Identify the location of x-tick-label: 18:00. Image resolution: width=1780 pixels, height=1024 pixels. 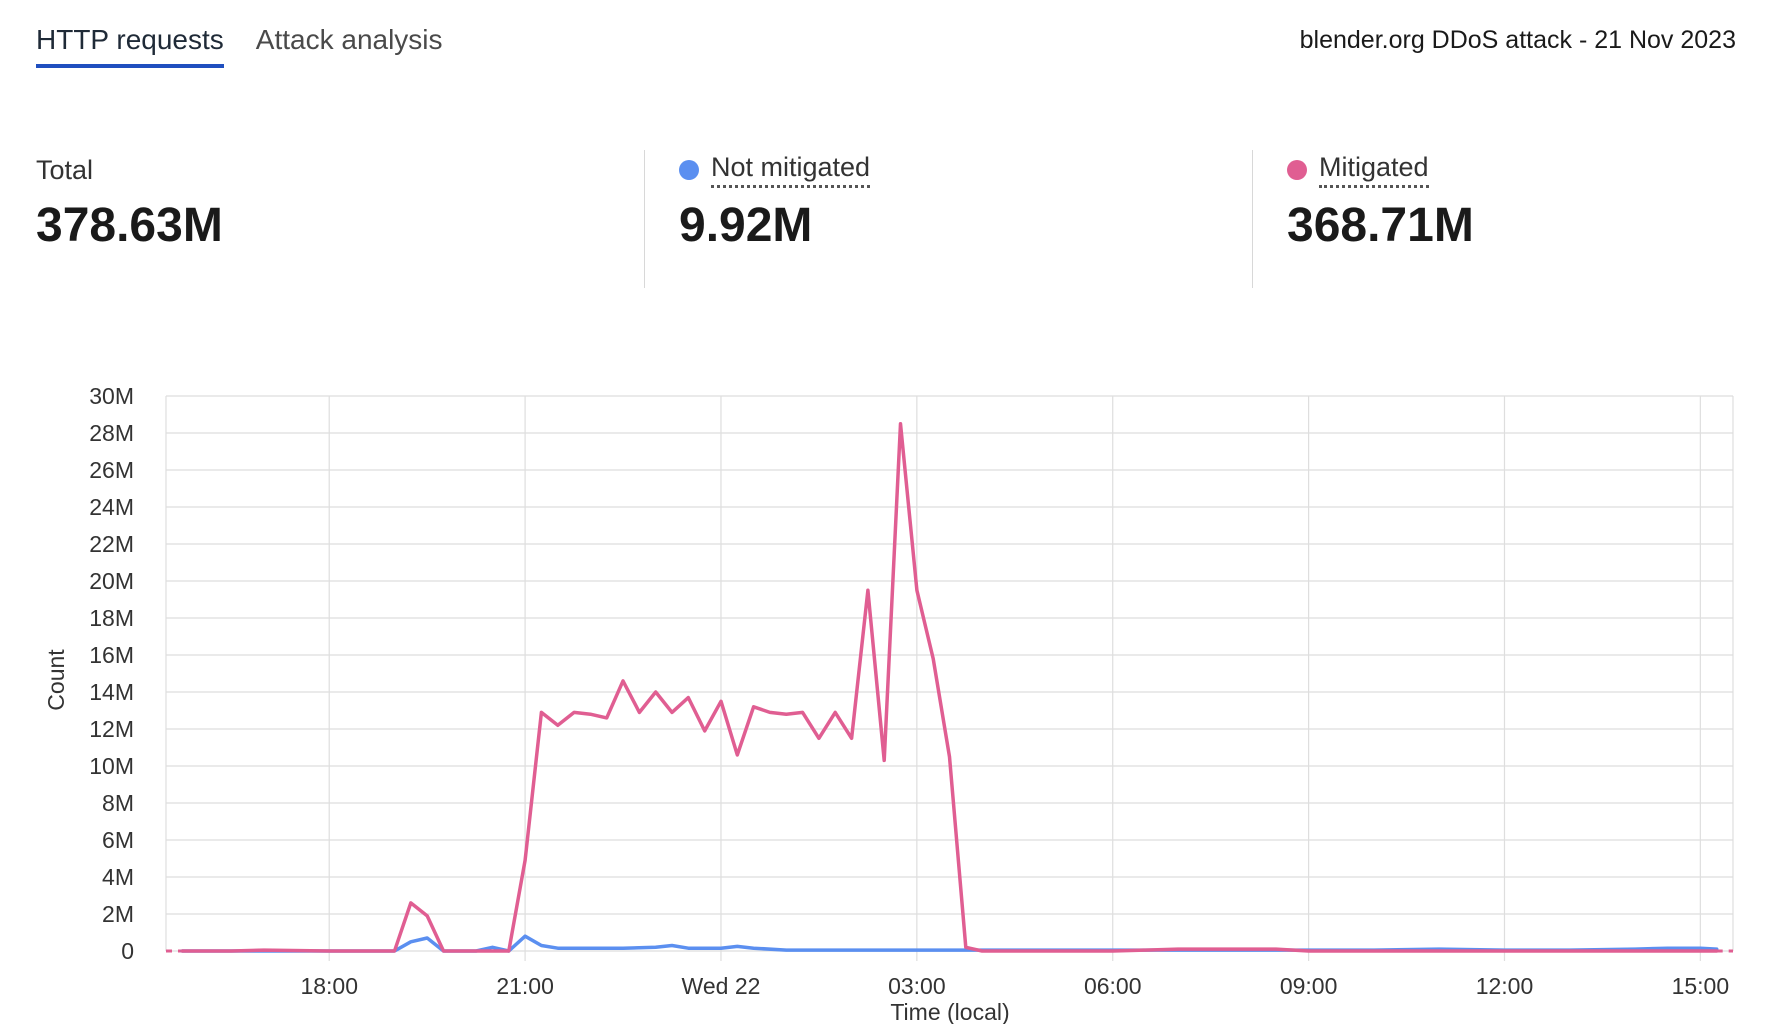
(329, 986).